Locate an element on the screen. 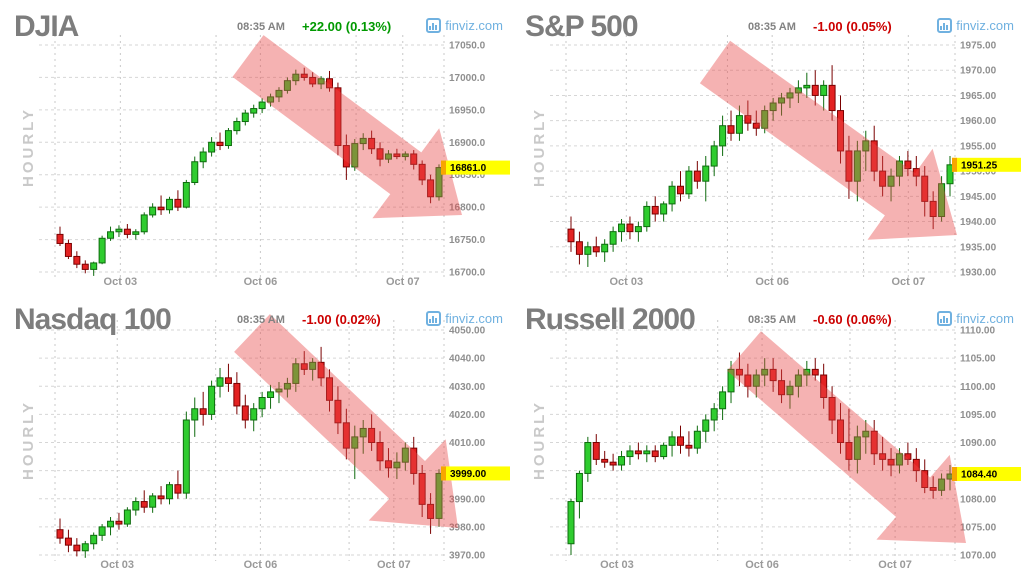  svg-text: 17000.0 is located at coordinates (467, 78).